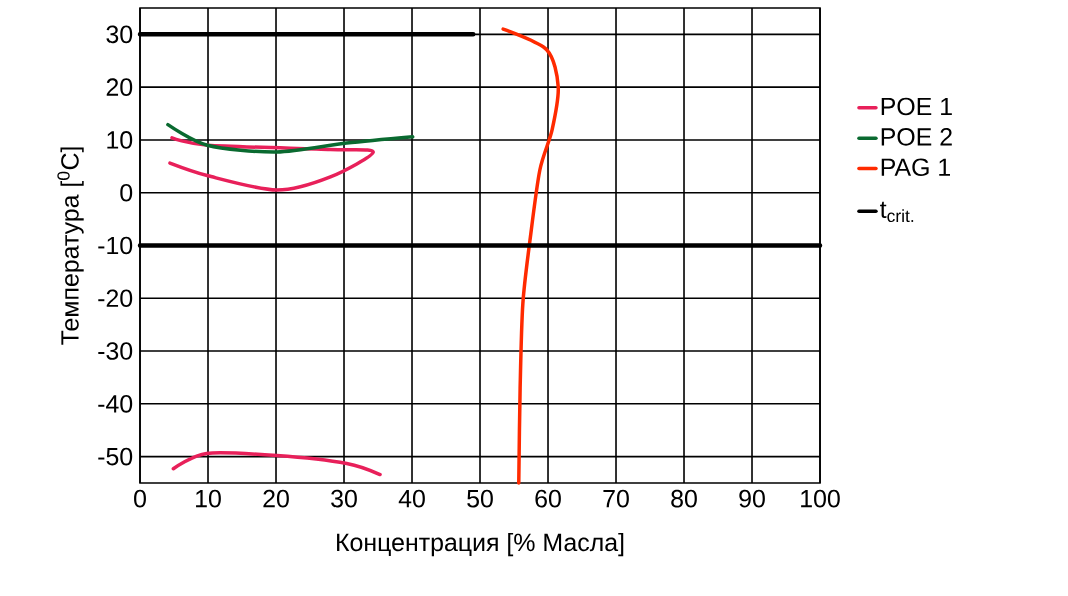 This screenshot has height=596, width=1068. I want to click on y-tick-label: -20, so click(115, 298).